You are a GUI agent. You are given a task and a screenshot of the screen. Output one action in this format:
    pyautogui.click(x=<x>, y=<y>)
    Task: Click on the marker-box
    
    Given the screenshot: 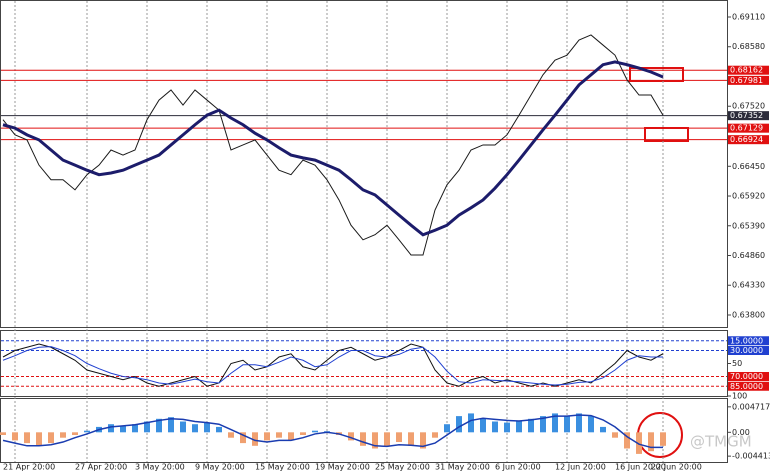 What is the action you would take?
    pyautogui.click(x=666, y=134)
    